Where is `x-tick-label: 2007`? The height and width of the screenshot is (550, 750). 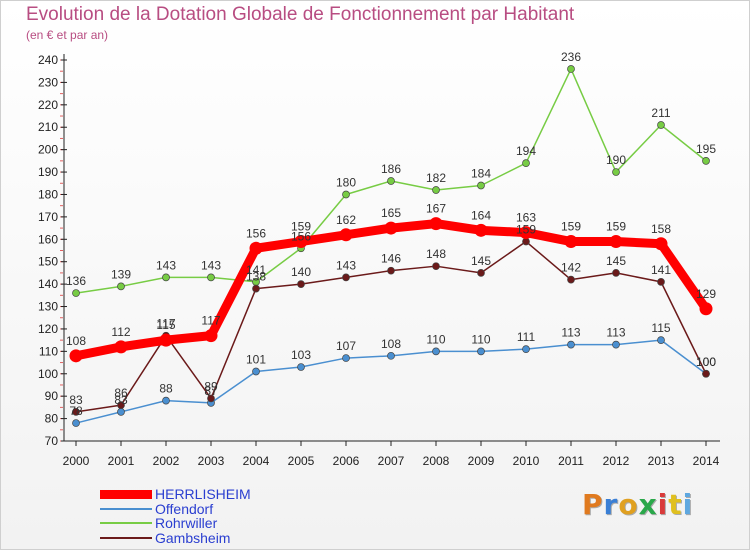
x-tick-label: 2007 is located at coordinates (391, 461).